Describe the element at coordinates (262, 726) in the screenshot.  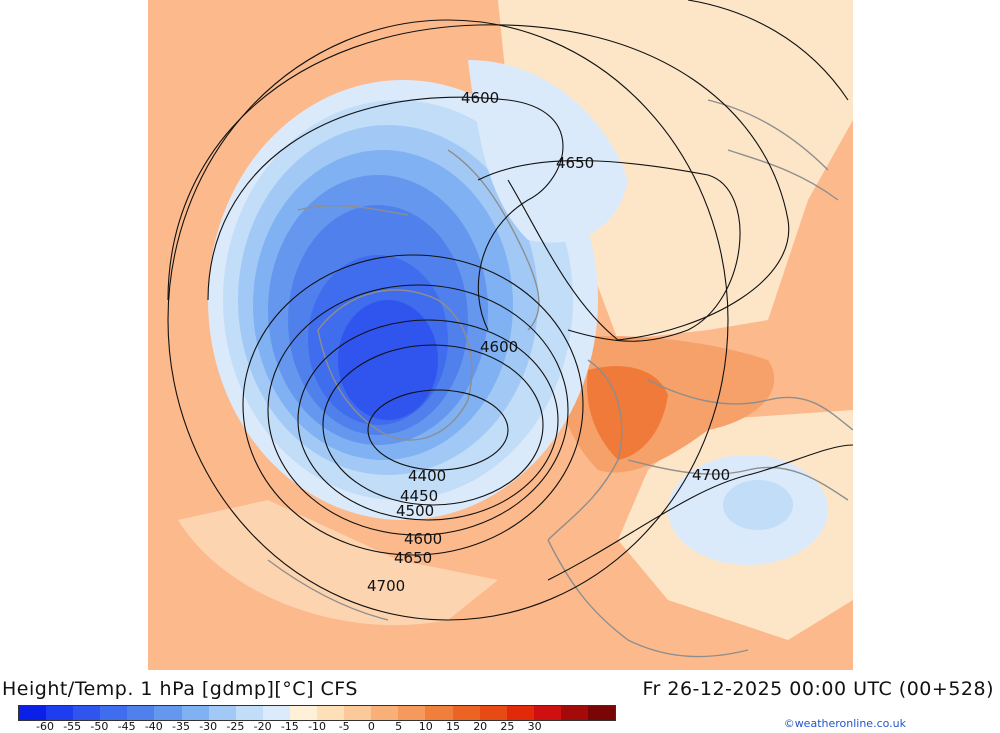
I see `legend-tick-label: -20` at that location.